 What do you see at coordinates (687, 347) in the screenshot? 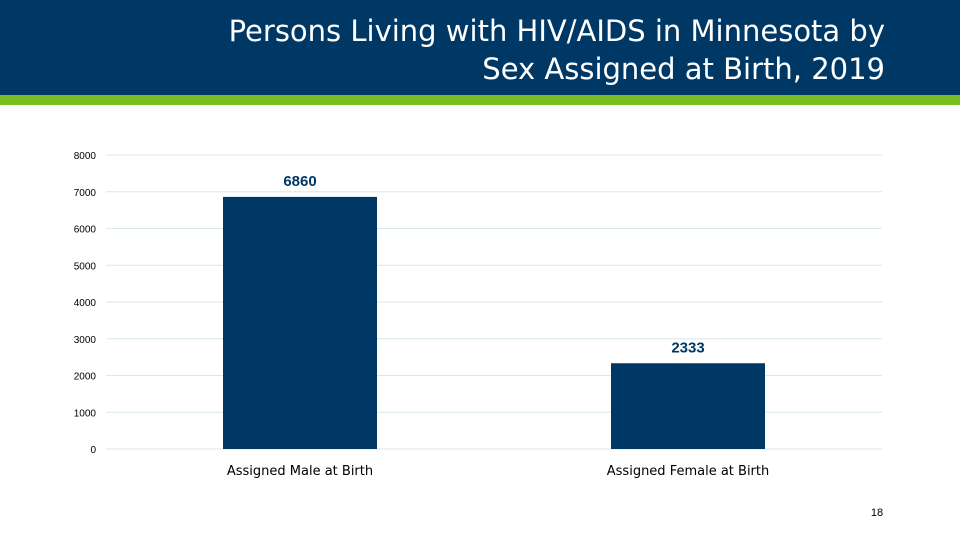
I see `data-label: 2333` at bounding box center [687, 347].